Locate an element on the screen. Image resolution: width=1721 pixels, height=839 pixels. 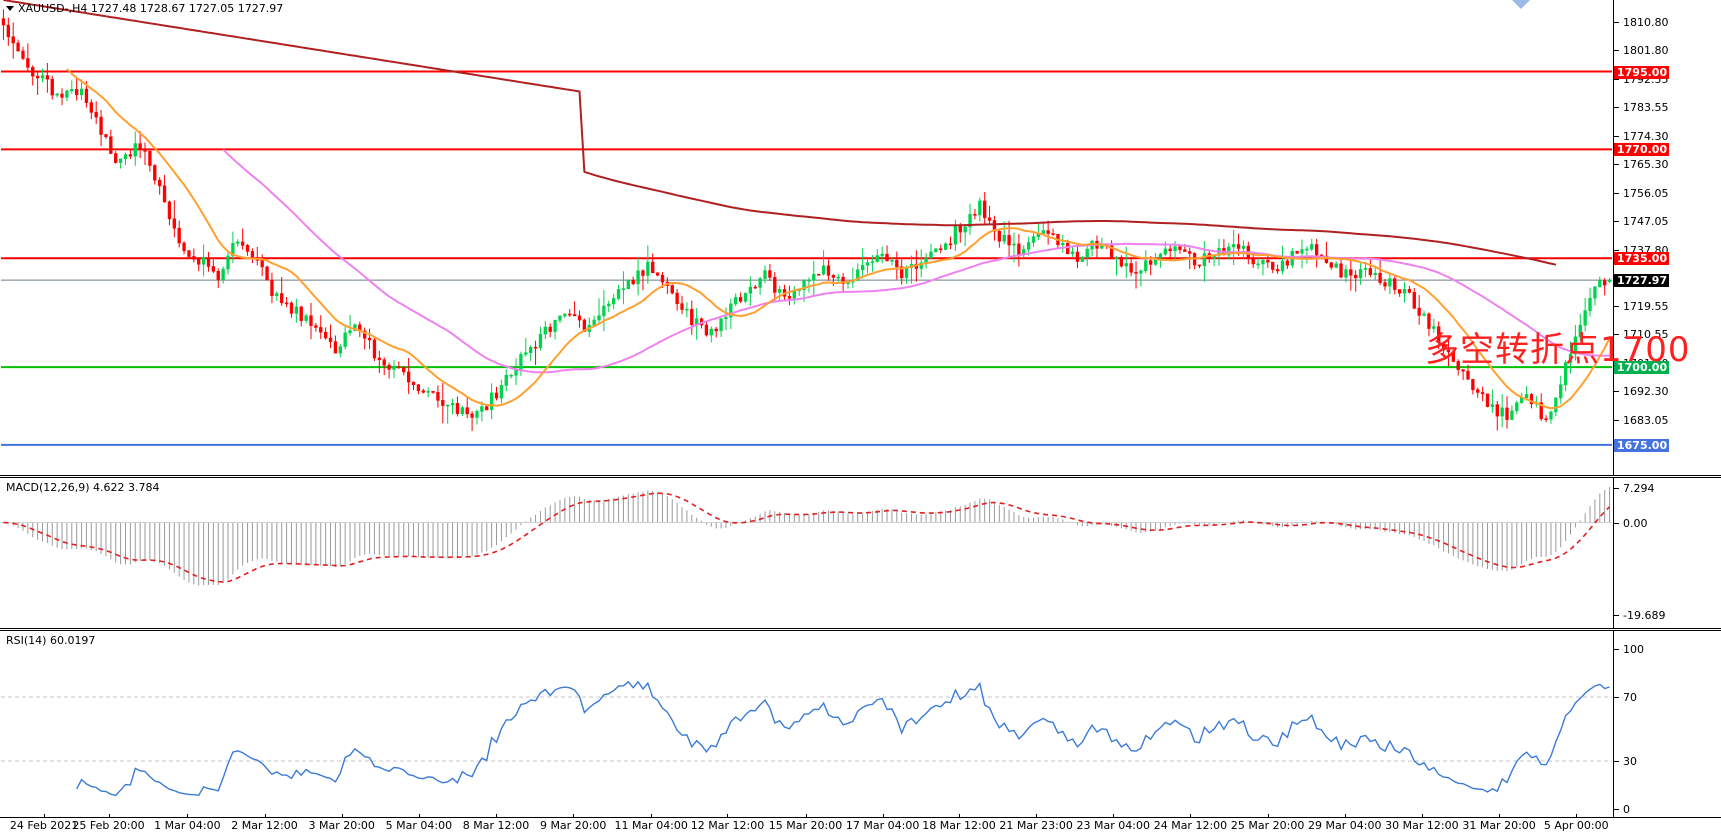
time-tick-label: 2 Mar 12:00 is located at coordinates (264, 825).